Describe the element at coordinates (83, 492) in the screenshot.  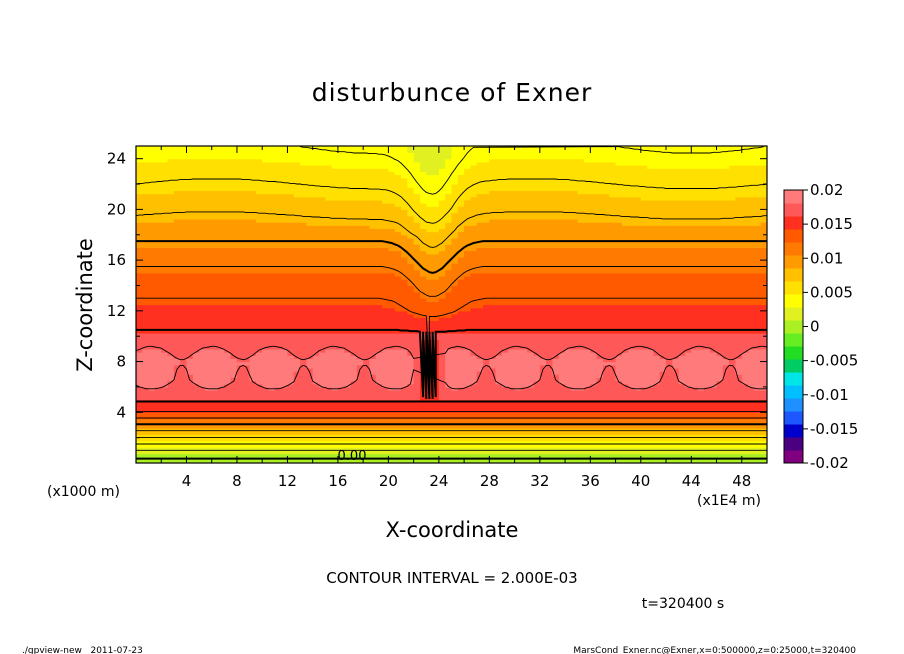
I see `x-unit-left: (x1000 m)` at that location.